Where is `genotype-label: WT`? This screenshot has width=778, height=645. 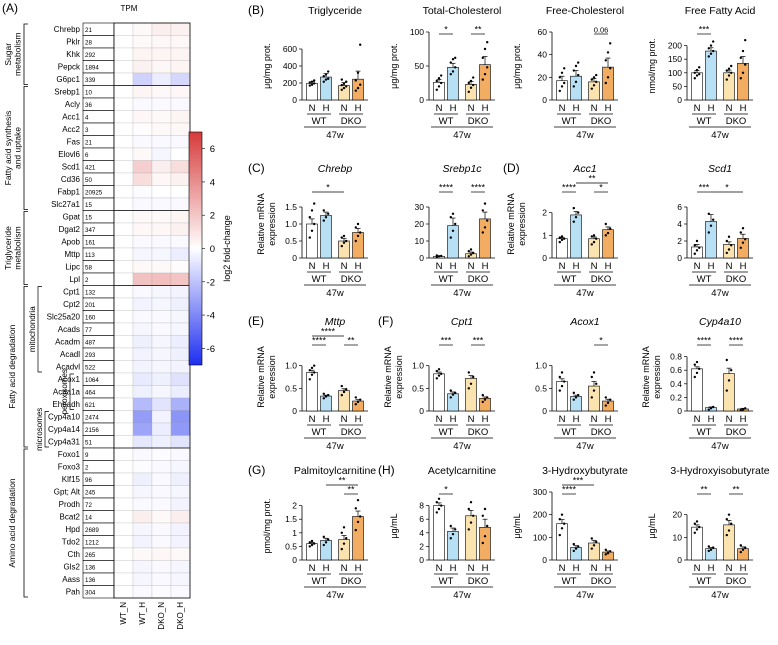
genotype-label: WT is located at coordinates (319, 279).